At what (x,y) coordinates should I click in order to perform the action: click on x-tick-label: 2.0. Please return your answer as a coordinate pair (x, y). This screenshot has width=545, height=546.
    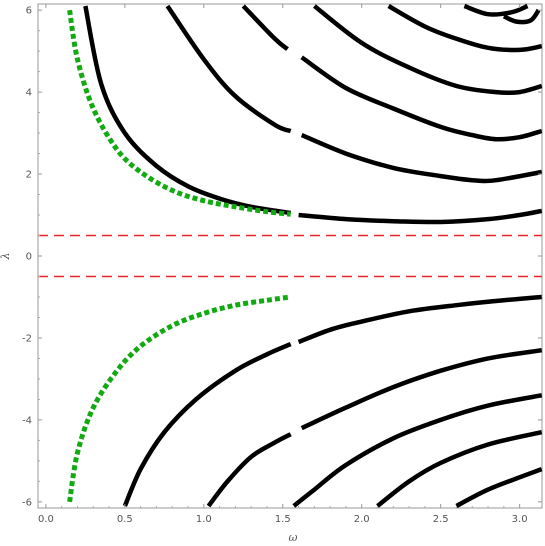
    Looking at the image, I should click on (362, 519).